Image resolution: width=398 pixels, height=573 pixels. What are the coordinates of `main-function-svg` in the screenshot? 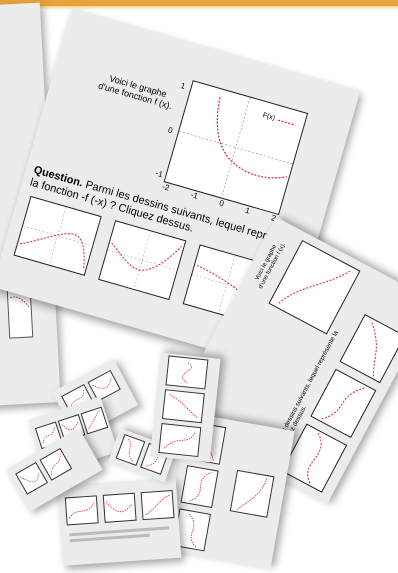 It's located at (237, 147).